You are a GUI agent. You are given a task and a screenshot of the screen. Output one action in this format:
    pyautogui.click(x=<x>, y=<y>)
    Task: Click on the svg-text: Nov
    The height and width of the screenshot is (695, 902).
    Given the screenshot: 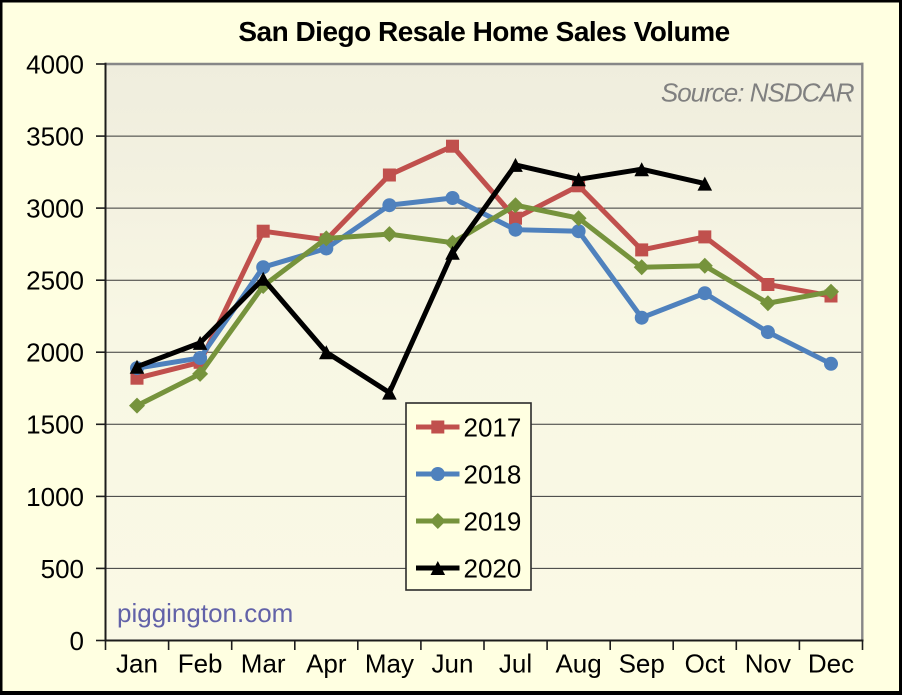 What is the action you would take?
    pyautogui.click(x=768, y=664)
    